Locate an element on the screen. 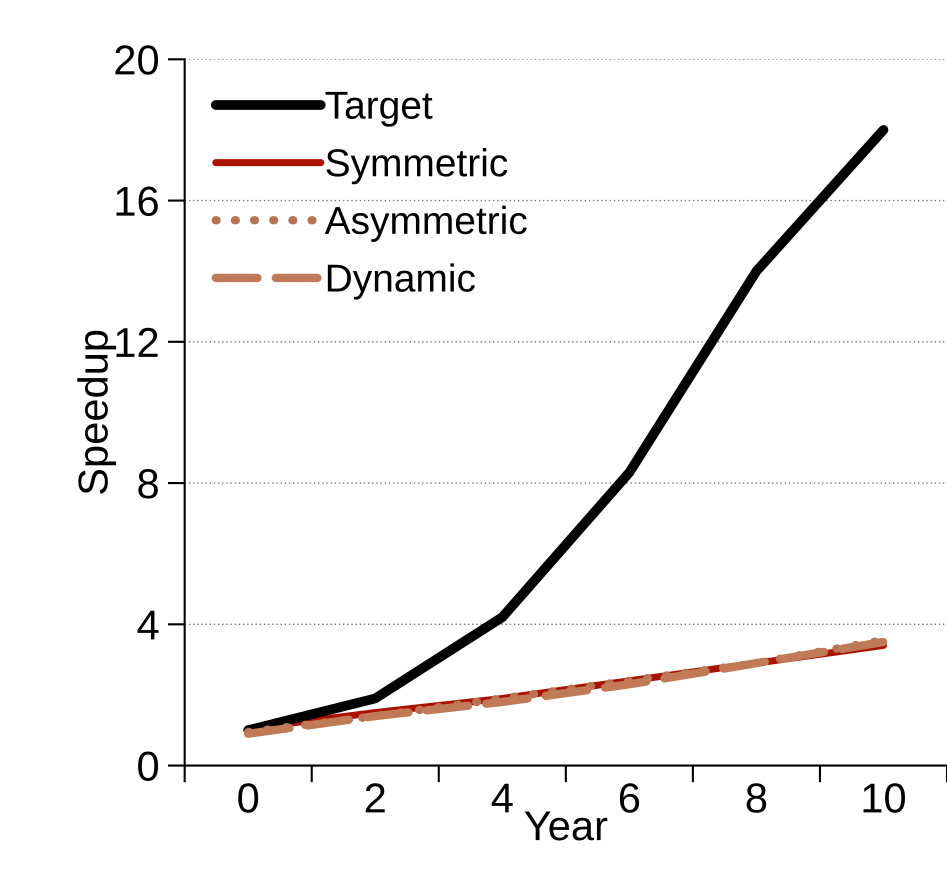 This screenshot has height=885, width=947. x-tick-label: 10 is located at coordinates (884, 798).